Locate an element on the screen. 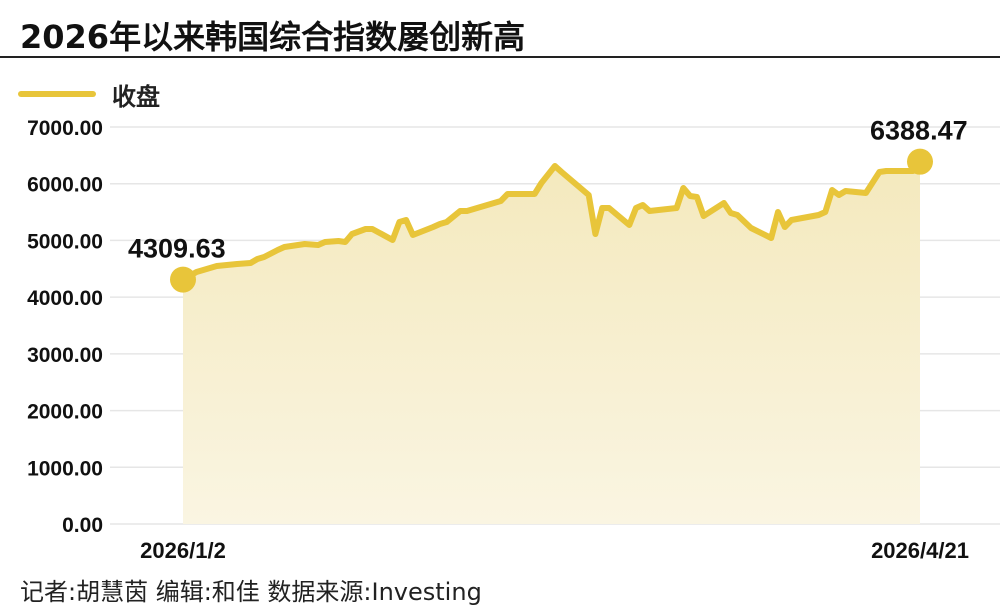 This screenshot has height=615, width=1000. legend-swatch is located at coordinates (57, 94).